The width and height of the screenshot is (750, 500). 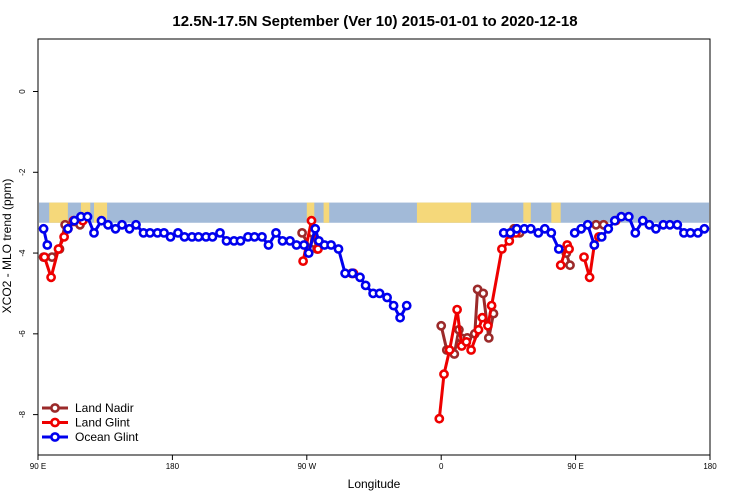 What do you see at coordinates (7, 246) in the screenshot?
I see `y-axis-label: XCO2 - MLO trend (ppm)` at bounding box center [7, 246].